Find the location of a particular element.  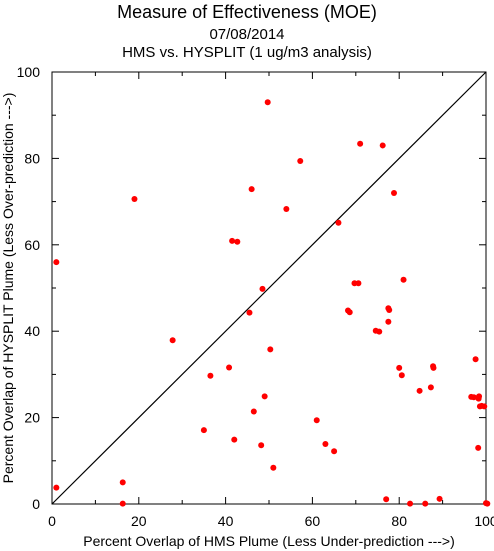

x-tick-label: 40 is located at coordinates (226, 521).